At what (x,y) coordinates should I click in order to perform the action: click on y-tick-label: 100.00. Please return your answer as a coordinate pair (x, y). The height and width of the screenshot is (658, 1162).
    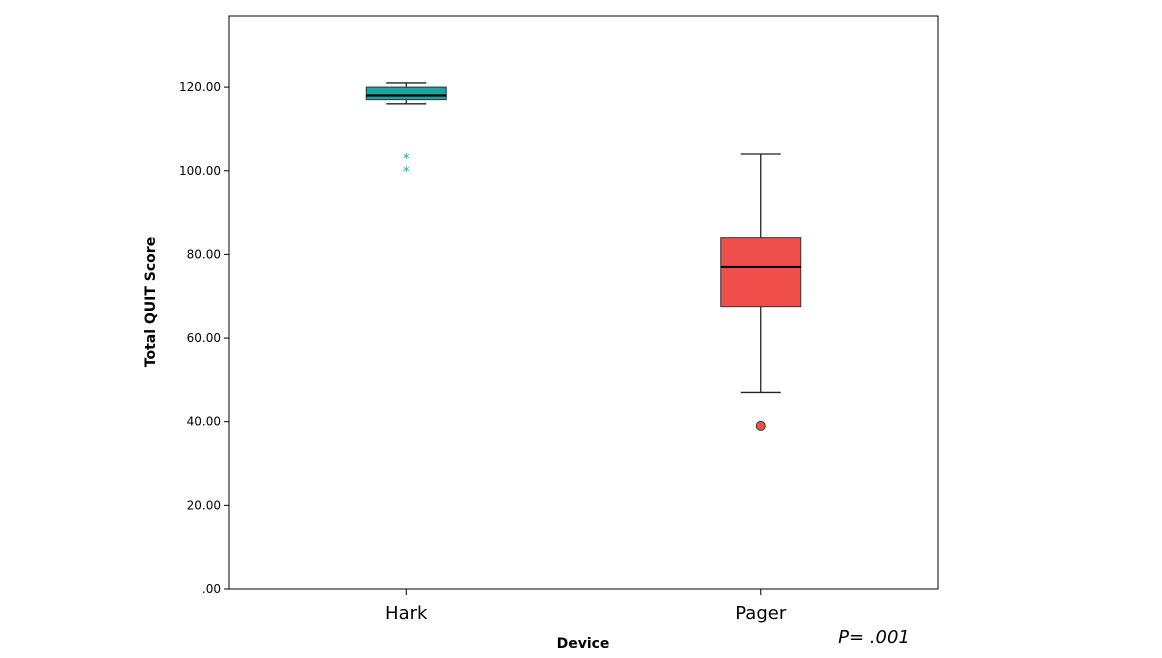
    Looking at the image, I should click on (200, 171).